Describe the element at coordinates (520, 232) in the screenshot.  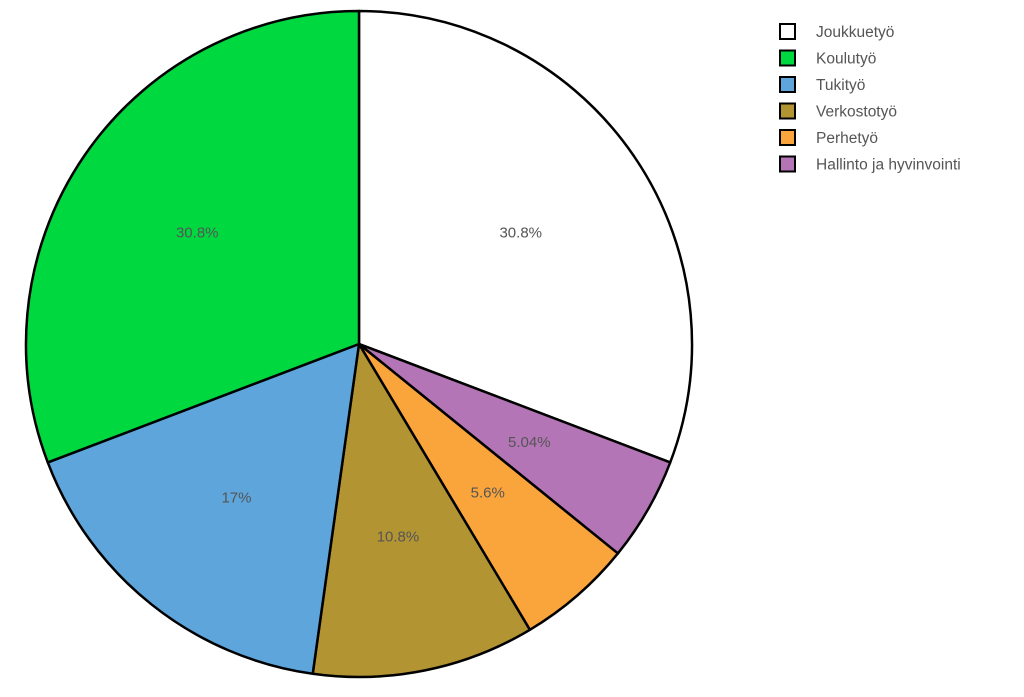
I see `slice-label-joukkuetyo: 30.8%` at that location.